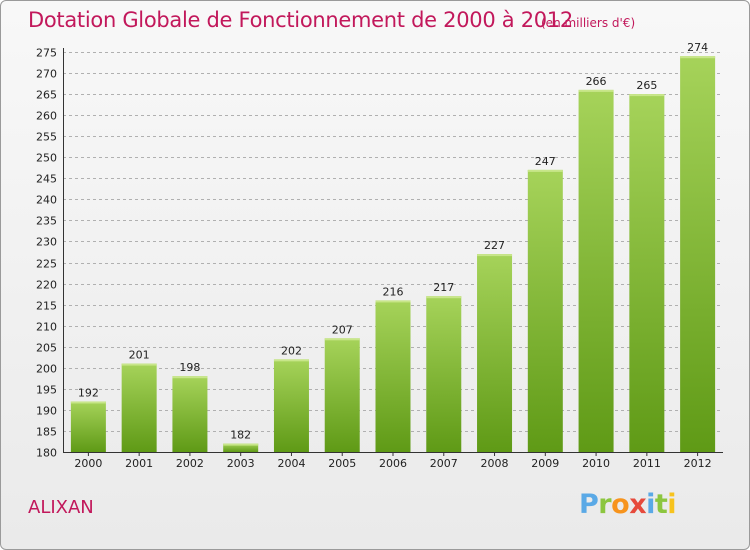 This screenshot has width=750, height=550. Describe the element at coordinates (46, 74) in the screenshot. I see `y-tick-label: 270` at that location.